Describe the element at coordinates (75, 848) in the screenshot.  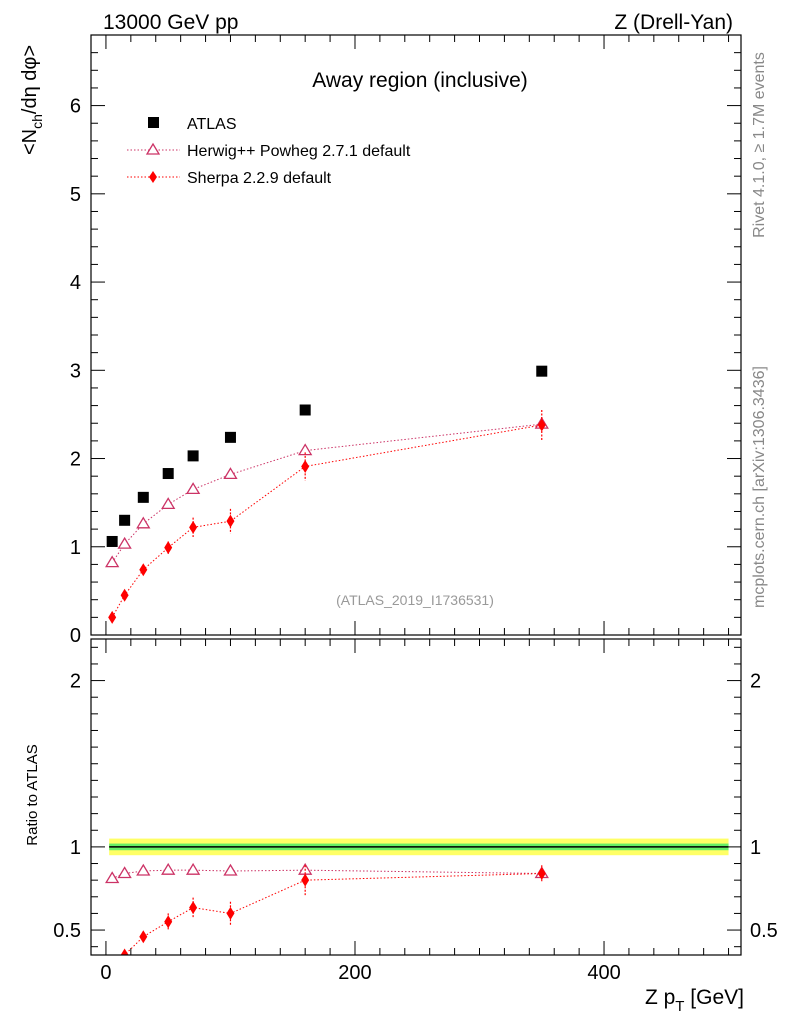
I see `ratio-y-tick-label-left: 1` at that location.